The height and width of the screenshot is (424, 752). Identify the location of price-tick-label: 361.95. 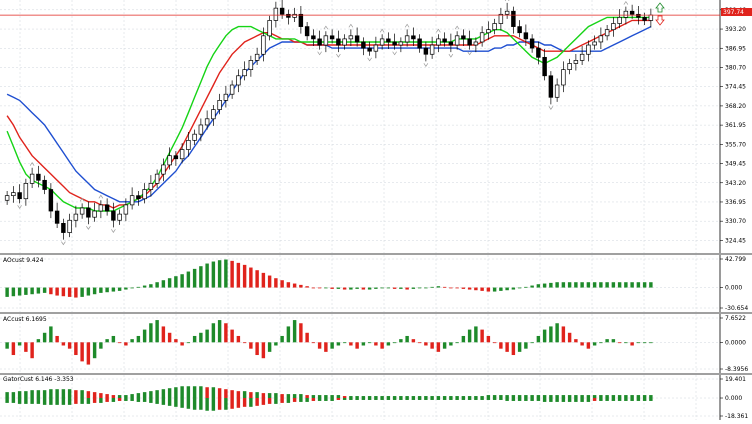
(735, 125).